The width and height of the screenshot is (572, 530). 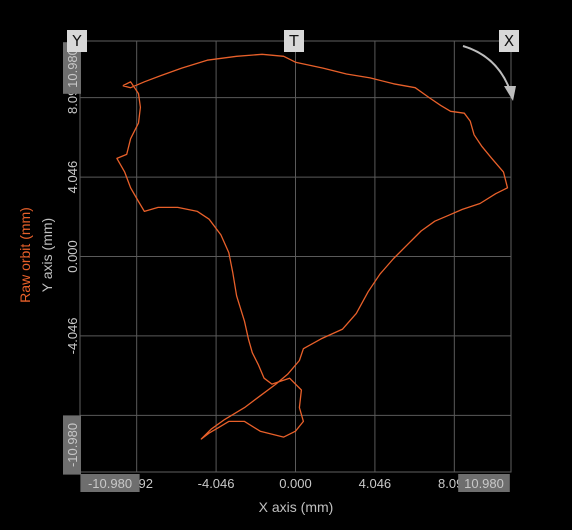 I want to click on x-min-label-box, so click(x=110, y=483).